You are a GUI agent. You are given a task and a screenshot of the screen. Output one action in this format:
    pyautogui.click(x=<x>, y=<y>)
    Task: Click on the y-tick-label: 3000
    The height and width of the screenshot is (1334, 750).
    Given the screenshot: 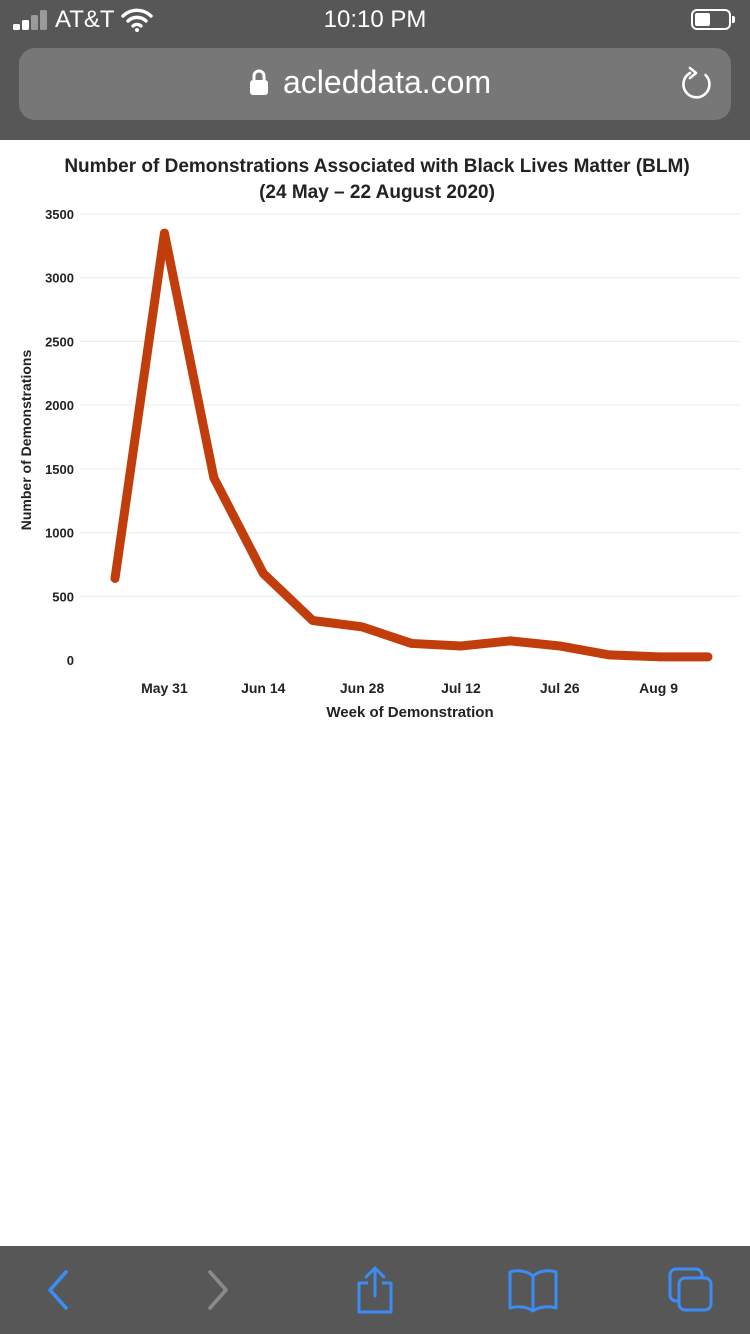 What is the action you would take?
    pyautogui.click(x=59, y=278)
    